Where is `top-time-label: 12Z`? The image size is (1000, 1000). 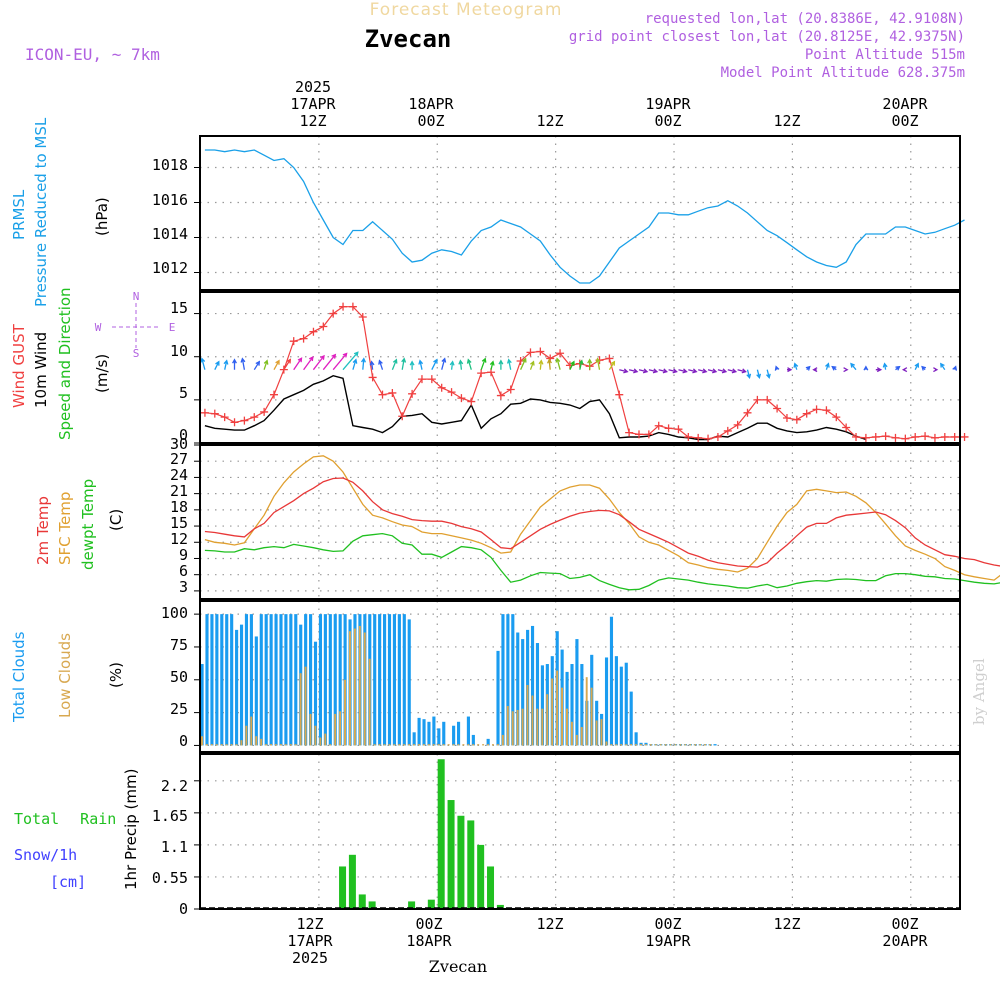
top-time-label: 12Z is located at coordinates (786, 121).